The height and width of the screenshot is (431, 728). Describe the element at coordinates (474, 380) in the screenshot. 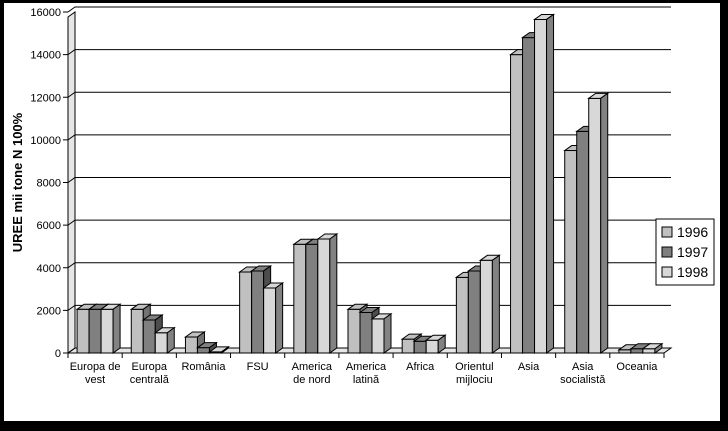

I see `x-category-label: mijlociu` at that location.